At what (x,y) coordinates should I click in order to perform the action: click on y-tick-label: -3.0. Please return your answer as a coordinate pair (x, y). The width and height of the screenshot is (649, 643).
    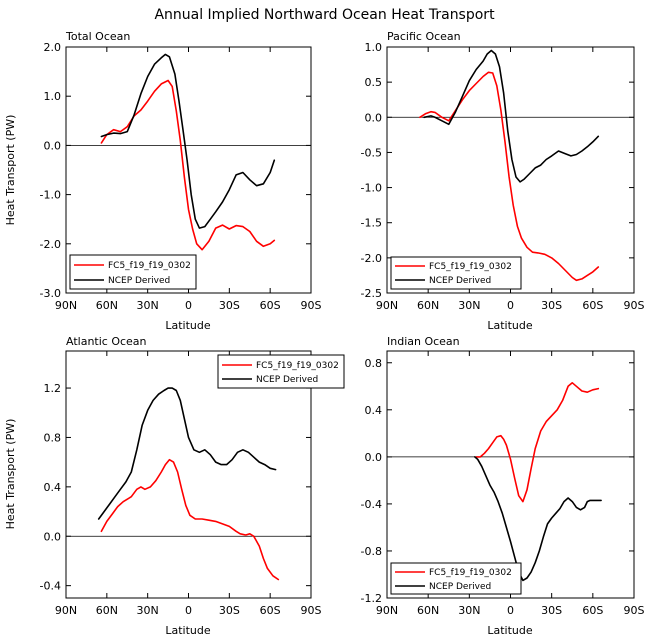
    Looking at the image, I should click on (50, 293).